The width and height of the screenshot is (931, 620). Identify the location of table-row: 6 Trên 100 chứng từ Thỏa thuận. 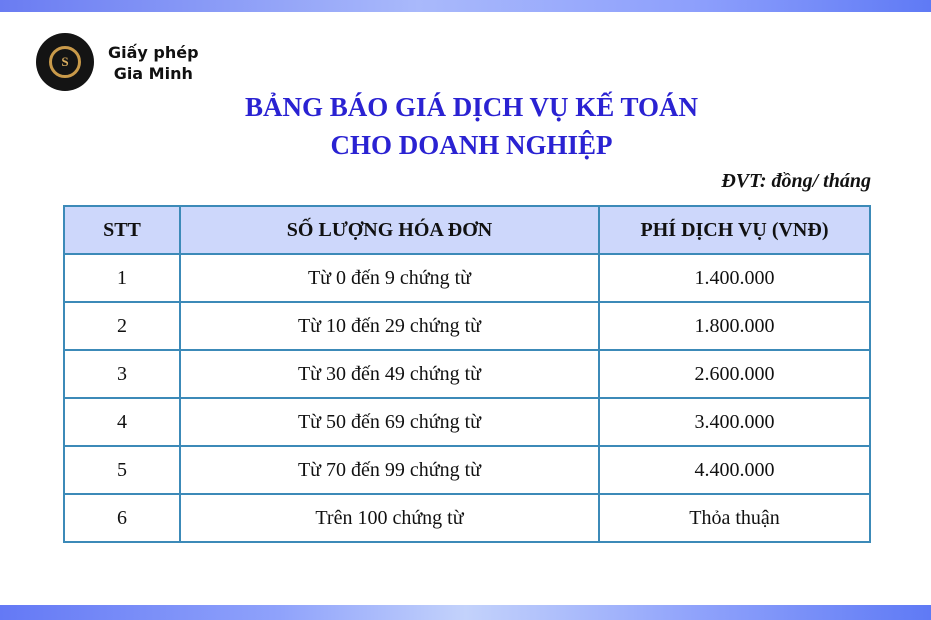
(467, 518).